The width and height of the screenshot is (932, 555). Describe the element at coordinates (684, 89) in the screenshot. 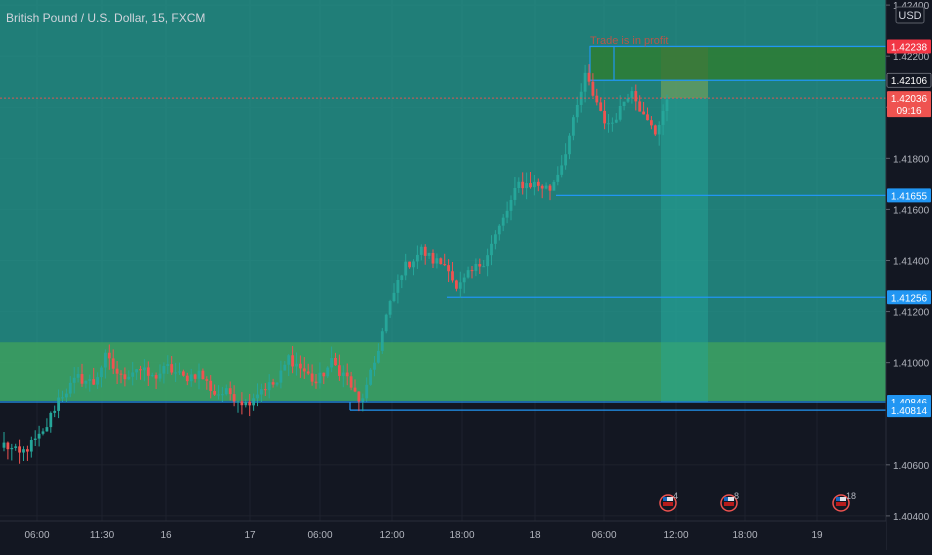

I see `position-open-pnl` at that location.